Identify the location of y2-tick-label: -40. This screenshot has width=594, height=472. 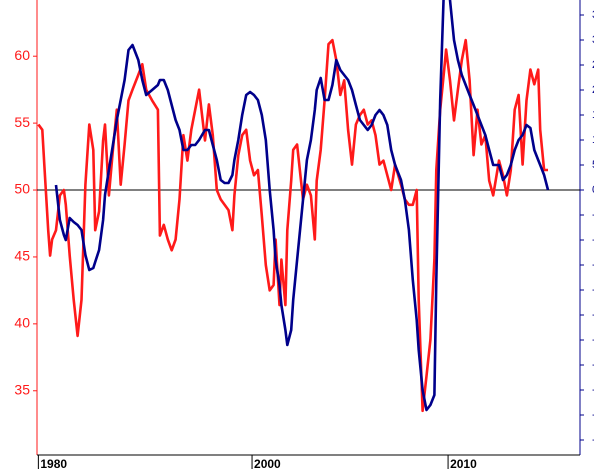
(593, 390).